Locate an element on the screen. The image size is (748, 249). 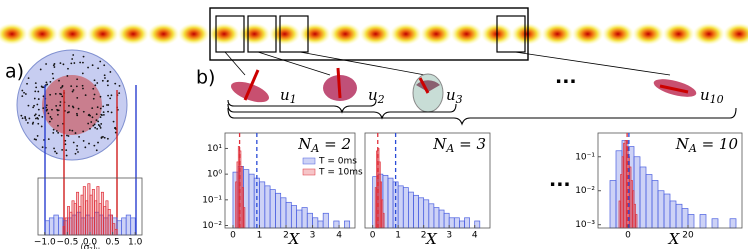
bloch-glyphs is located at coordinates (464, 90).